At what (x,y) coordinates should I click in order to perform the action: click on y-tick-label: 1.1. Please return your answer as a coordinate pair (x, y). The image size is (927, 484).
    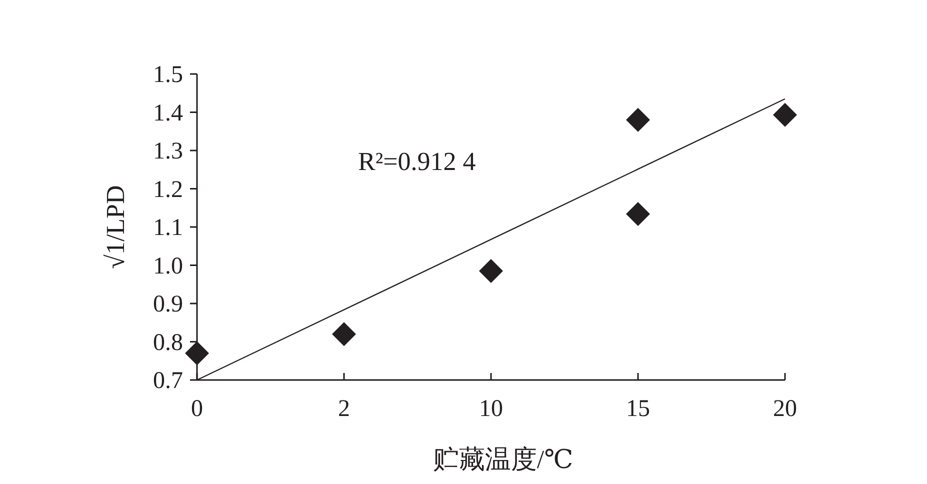
    Looking at the image, I should click on (168, 228).